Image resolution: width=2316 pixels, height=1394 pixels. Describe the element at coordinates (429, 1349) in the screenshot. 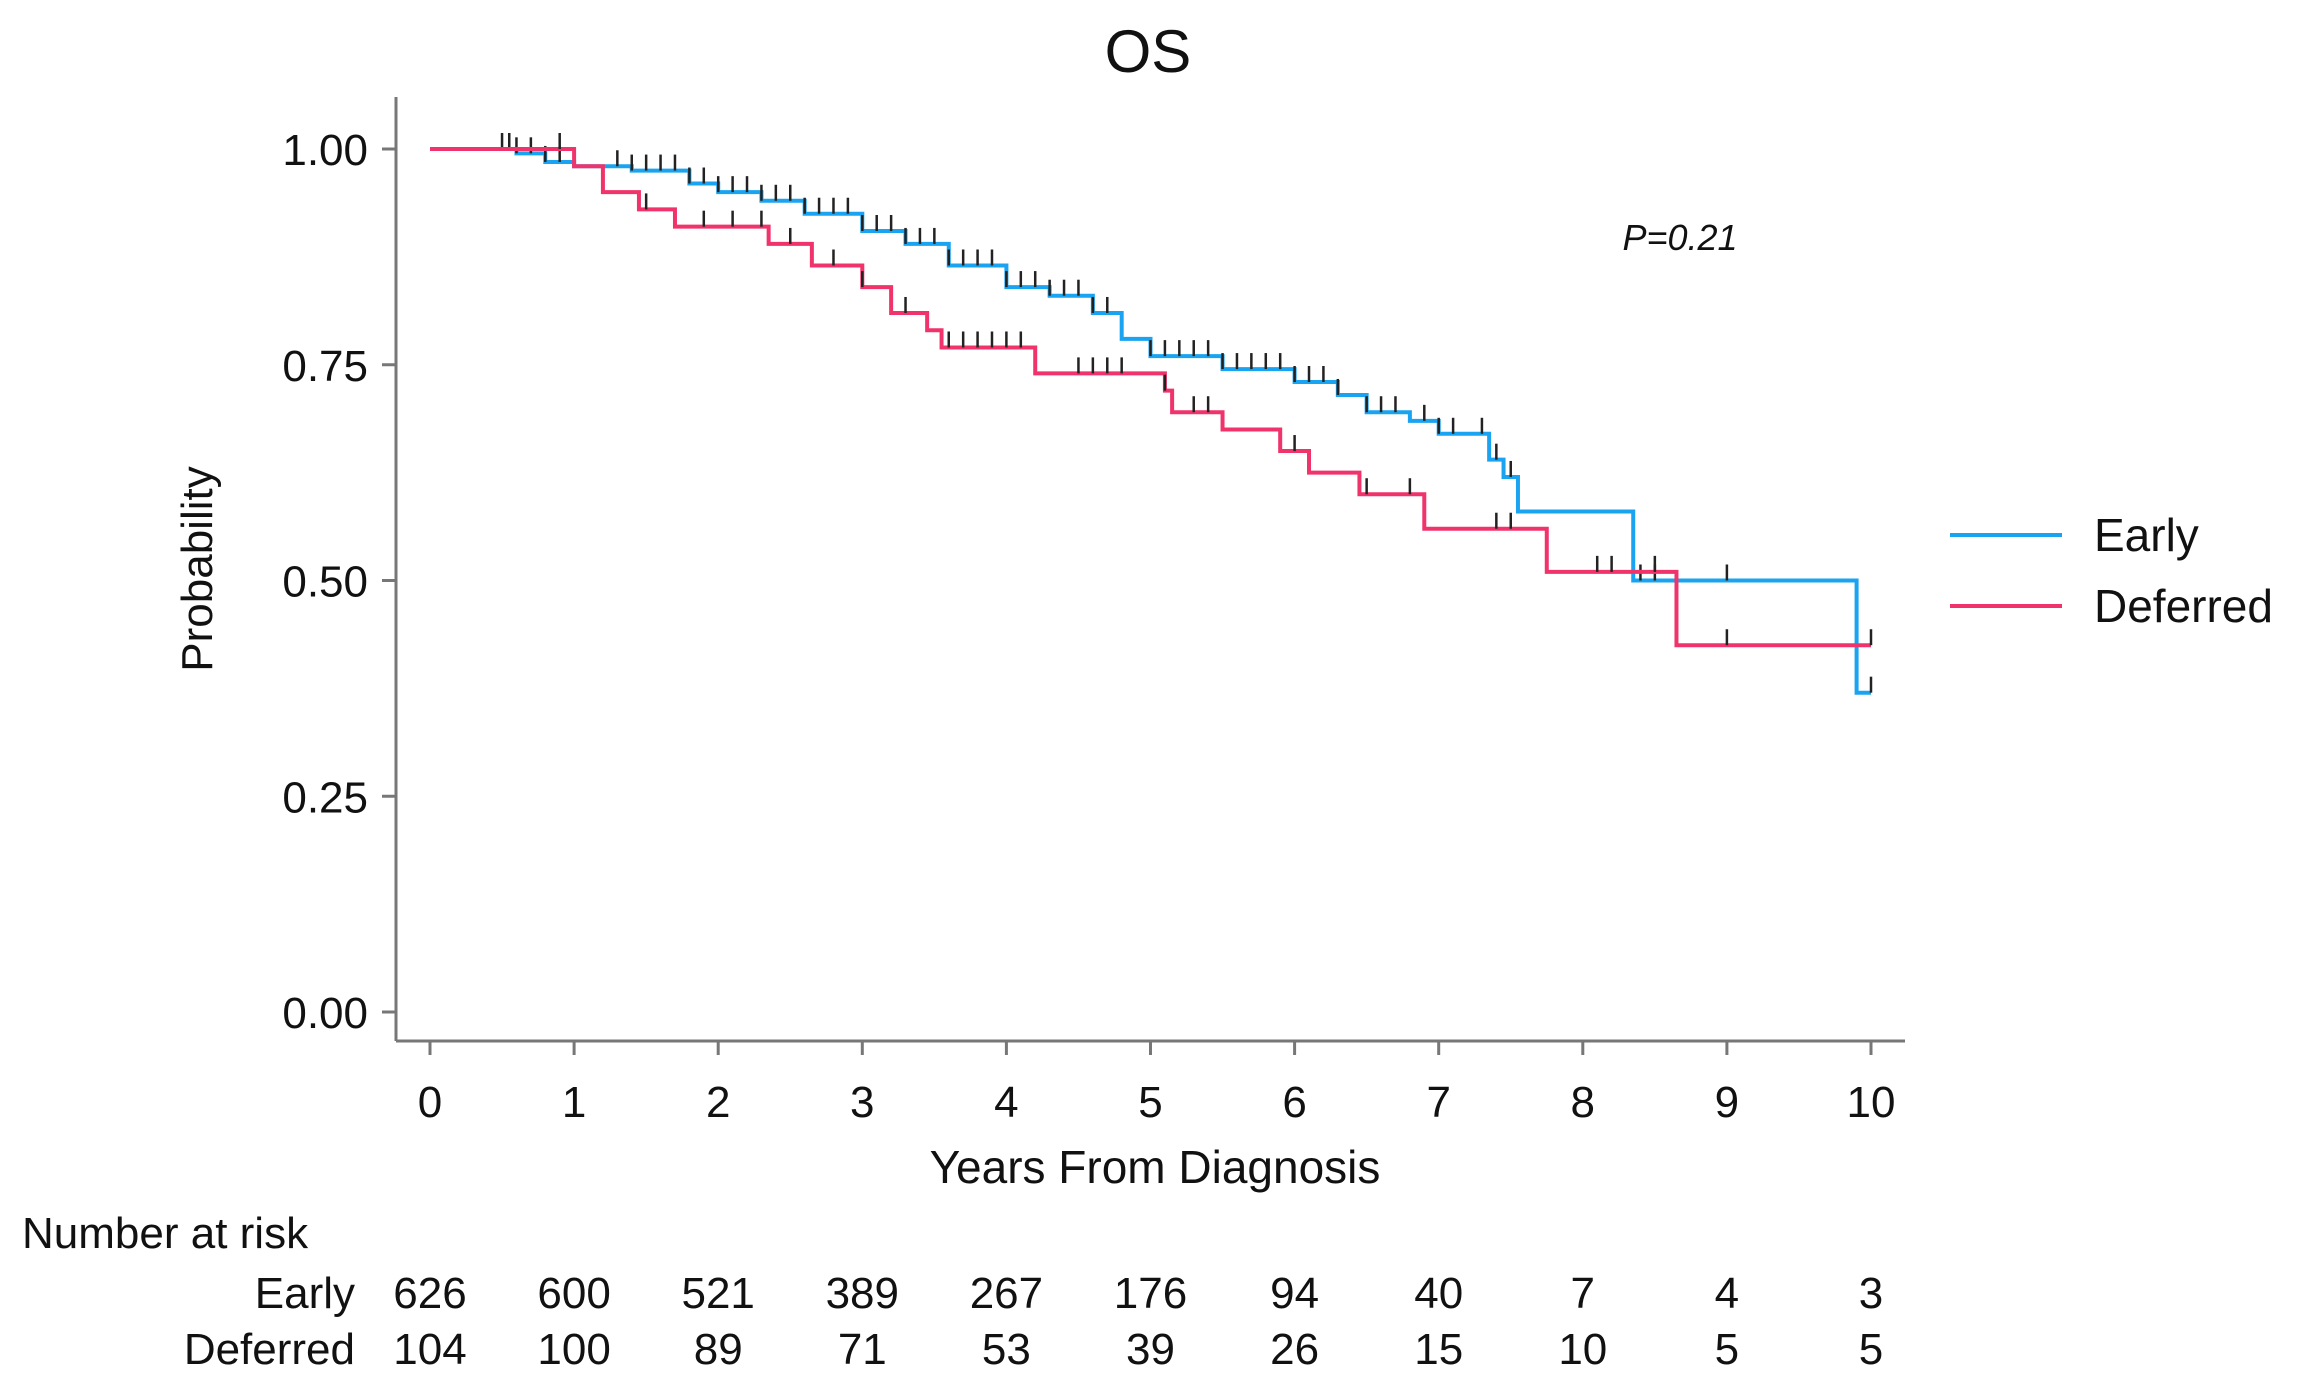

I see `risk-value: 104` at that location.